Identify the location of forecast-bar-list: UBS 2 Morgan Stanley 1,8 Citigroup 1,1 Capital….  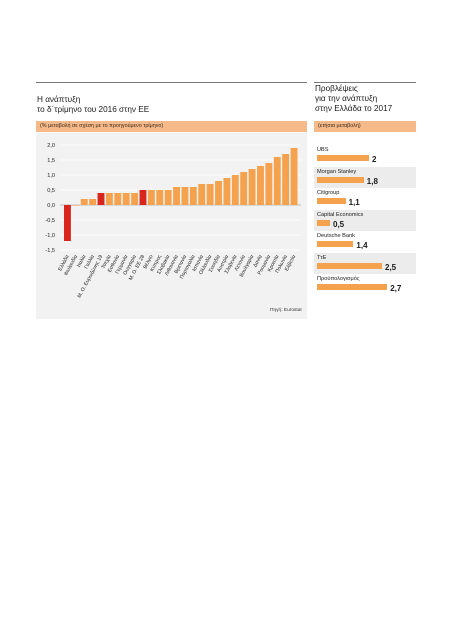
(365, 213).